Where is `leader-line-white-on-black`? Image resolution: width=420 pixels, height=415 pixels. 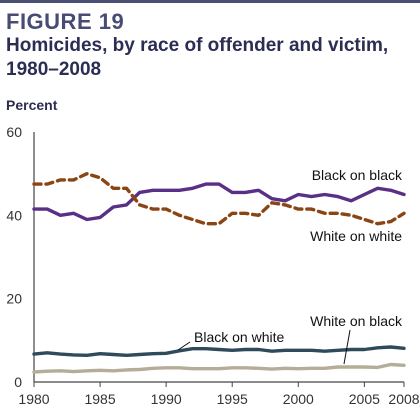
leader-line-white-on-black is located at coordinates (347, 347).